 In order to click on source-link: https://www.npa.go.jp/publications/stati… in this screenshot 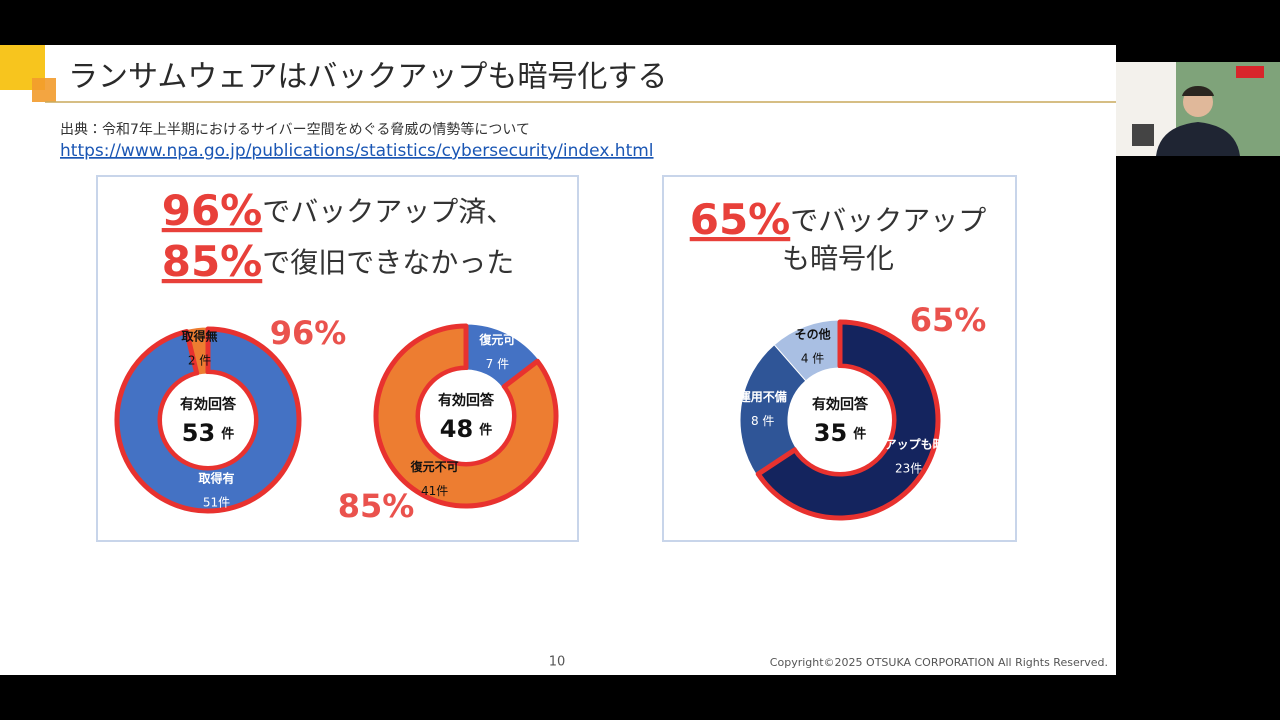, I will do `click(357, 151)`.